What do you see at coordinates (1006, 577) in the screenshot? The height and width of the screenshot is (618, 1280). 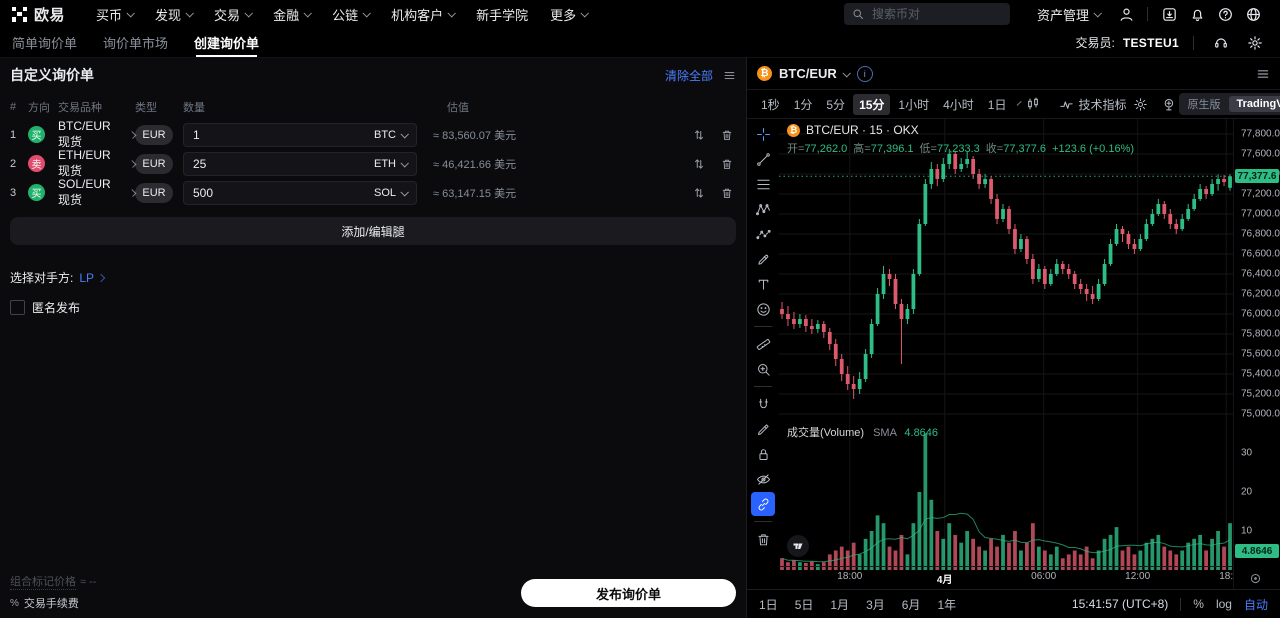 I see `time-axis: 18:00 4月 06:00 12:00 18:` at bounding box center [1006, 577].